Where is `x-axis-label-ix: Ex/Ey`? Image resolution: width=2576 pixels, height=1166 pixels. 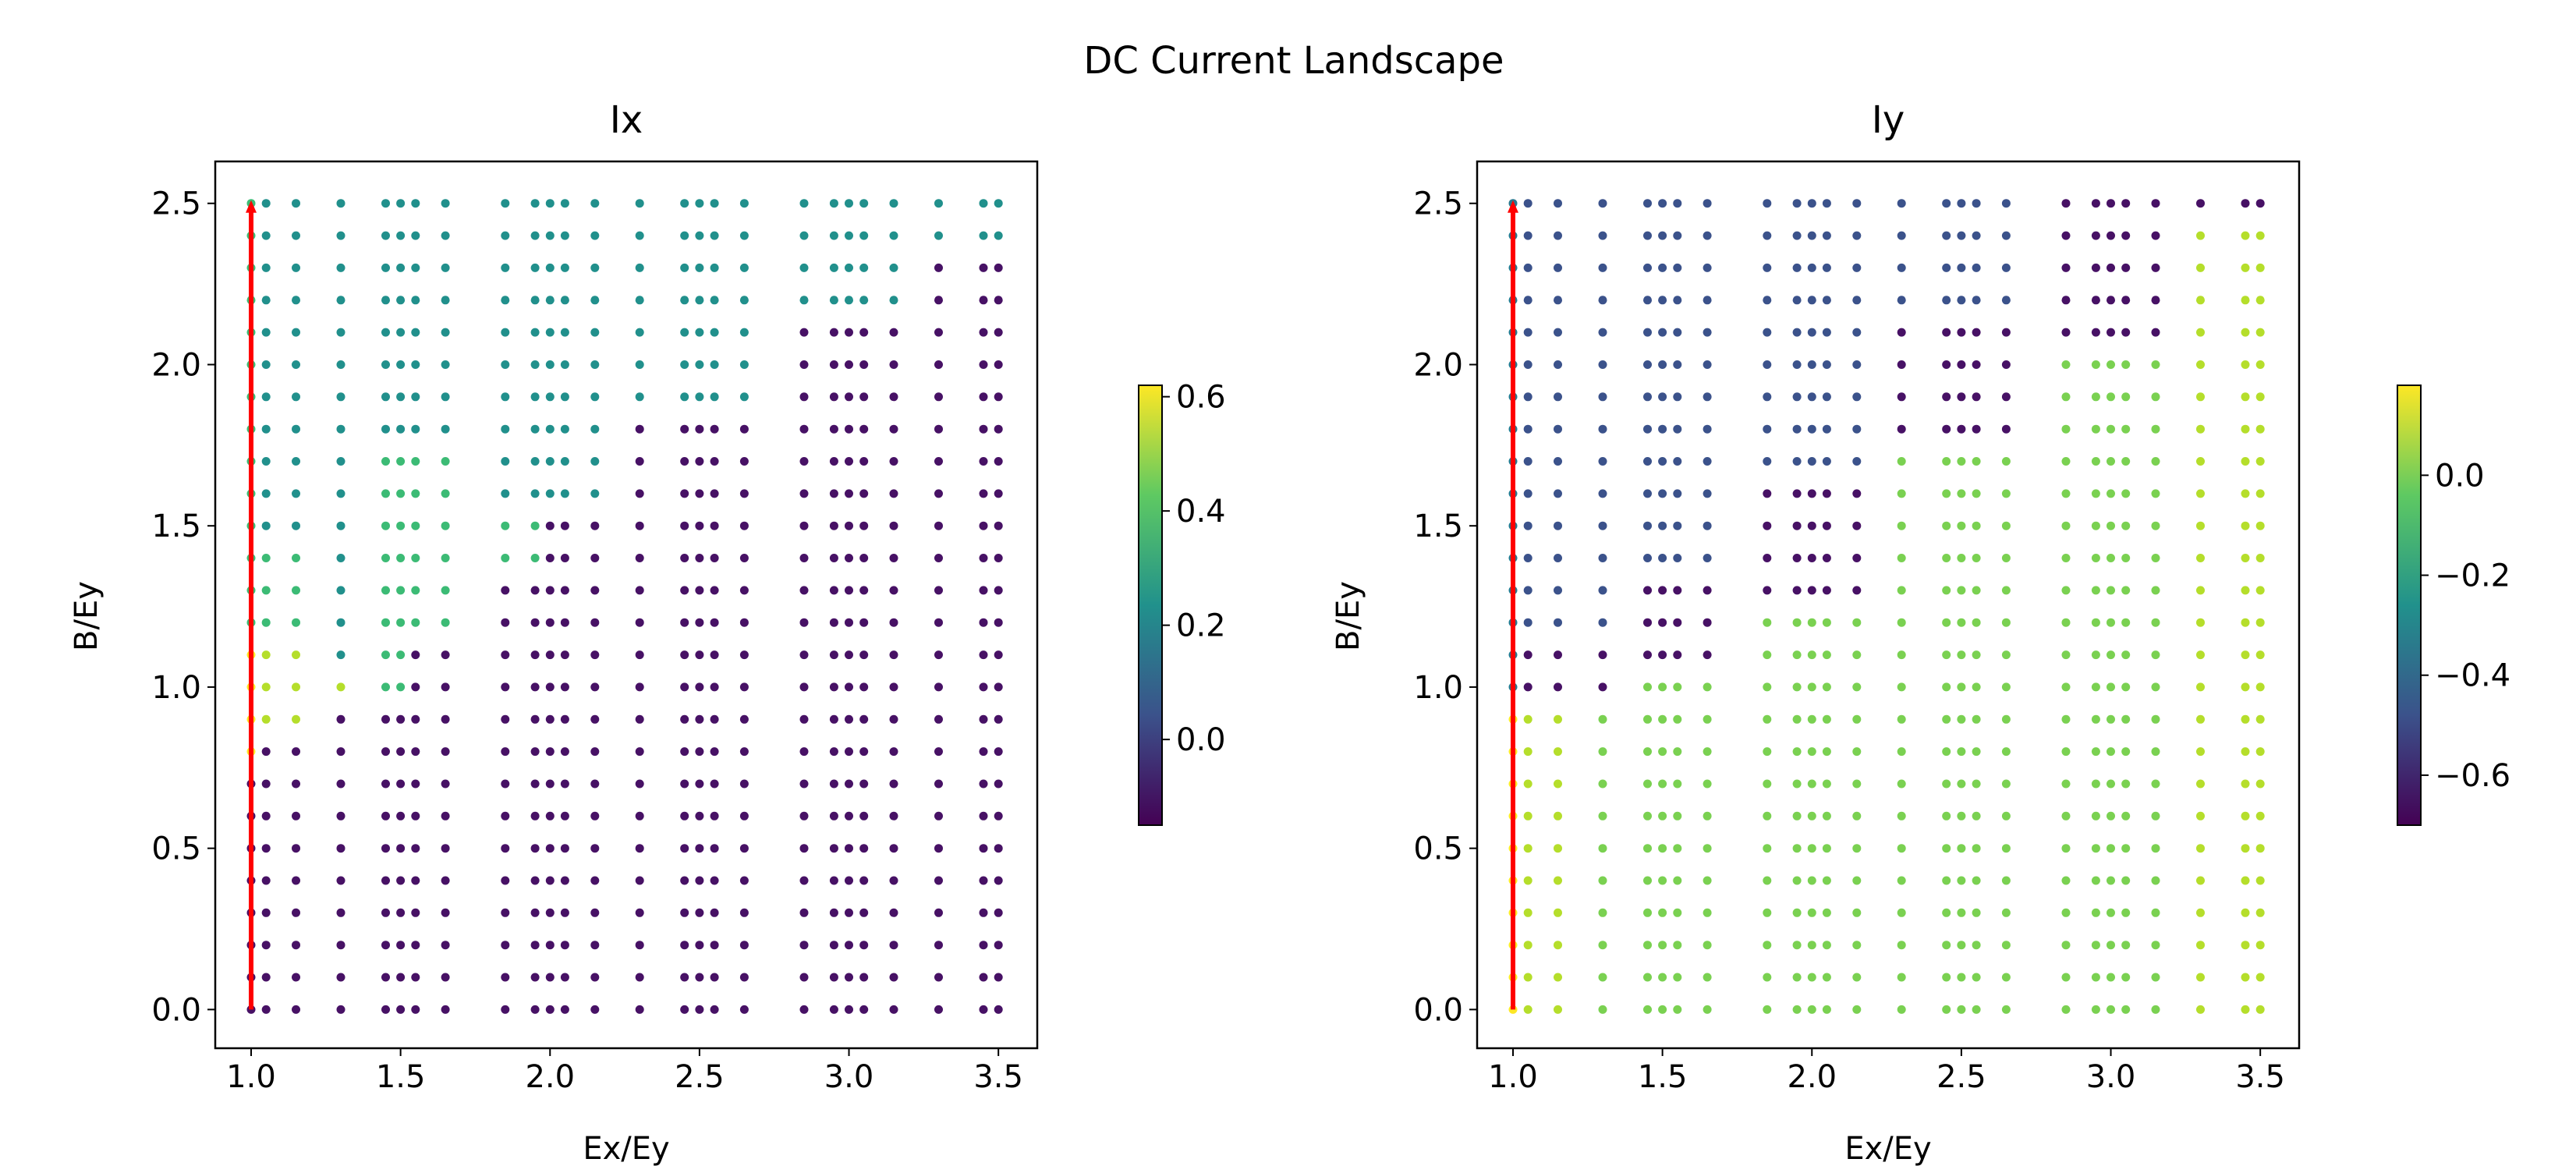 x-axis-label-ix: Ex/Ey is located at coordinates (626, 1148).